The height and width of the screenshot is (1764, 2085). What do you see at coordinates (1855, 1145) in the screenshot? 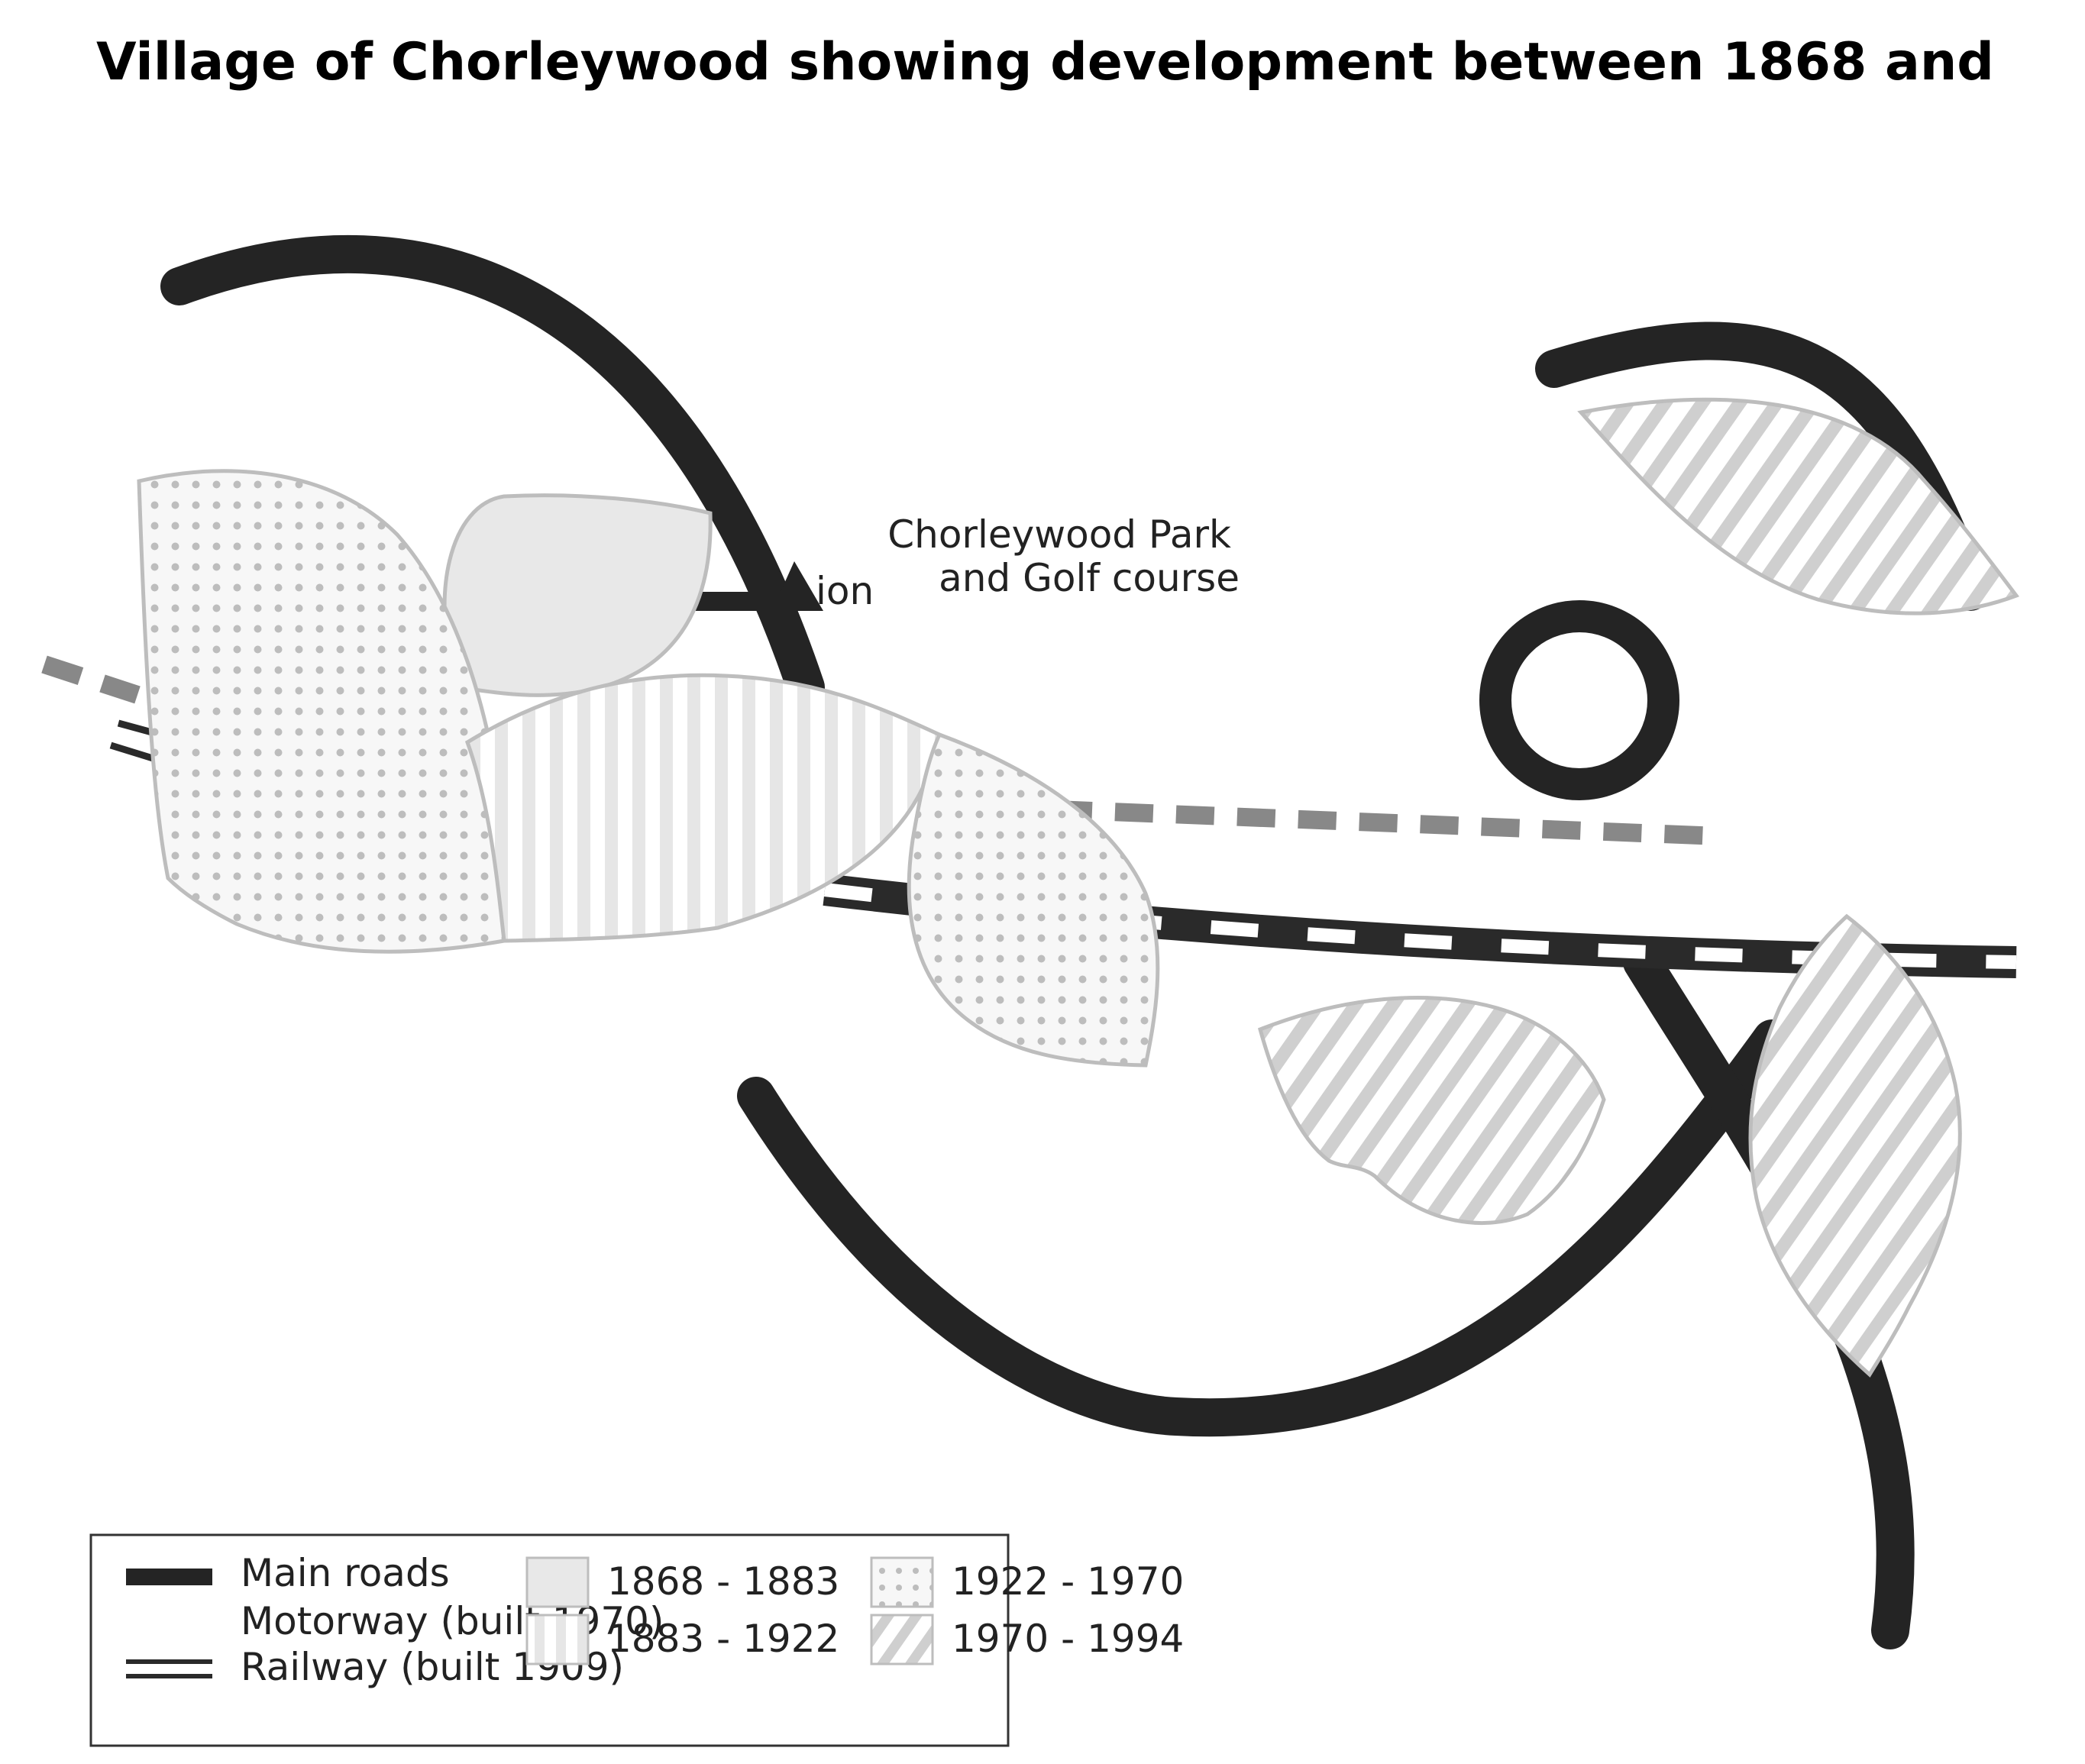
I see `area-1970-1994-east` at bounding box center [1855, 1145].